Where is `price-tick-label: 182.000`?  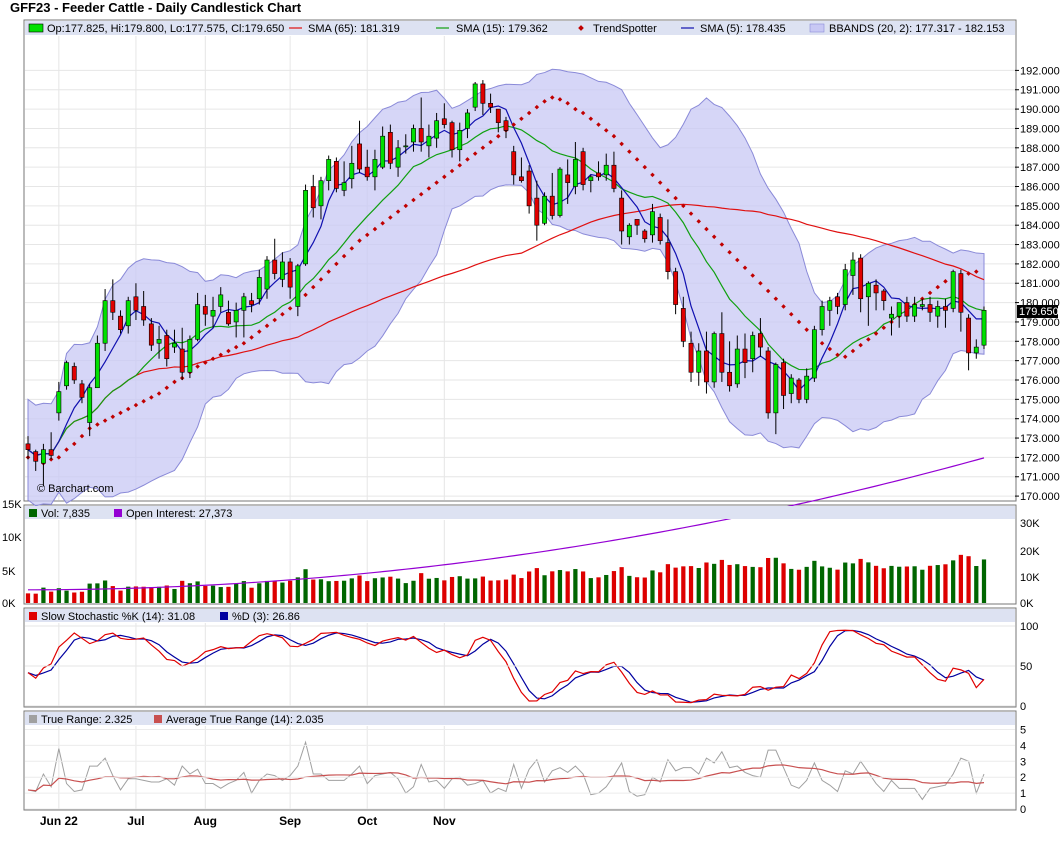 price-tick-label: 182.000 is located at coordinates (1040, 265).